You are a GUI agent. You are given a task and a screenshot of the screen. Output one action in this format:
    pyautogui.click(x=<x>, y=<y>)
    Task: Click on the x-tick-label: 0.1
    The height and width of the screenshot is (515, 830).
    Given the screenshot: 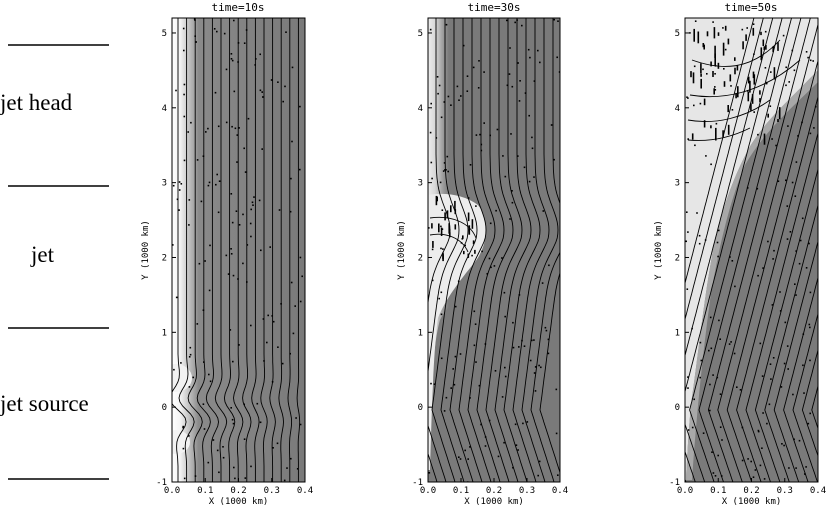 What is the action you would take?
    pyautogui.click(x=718, y=491)
    